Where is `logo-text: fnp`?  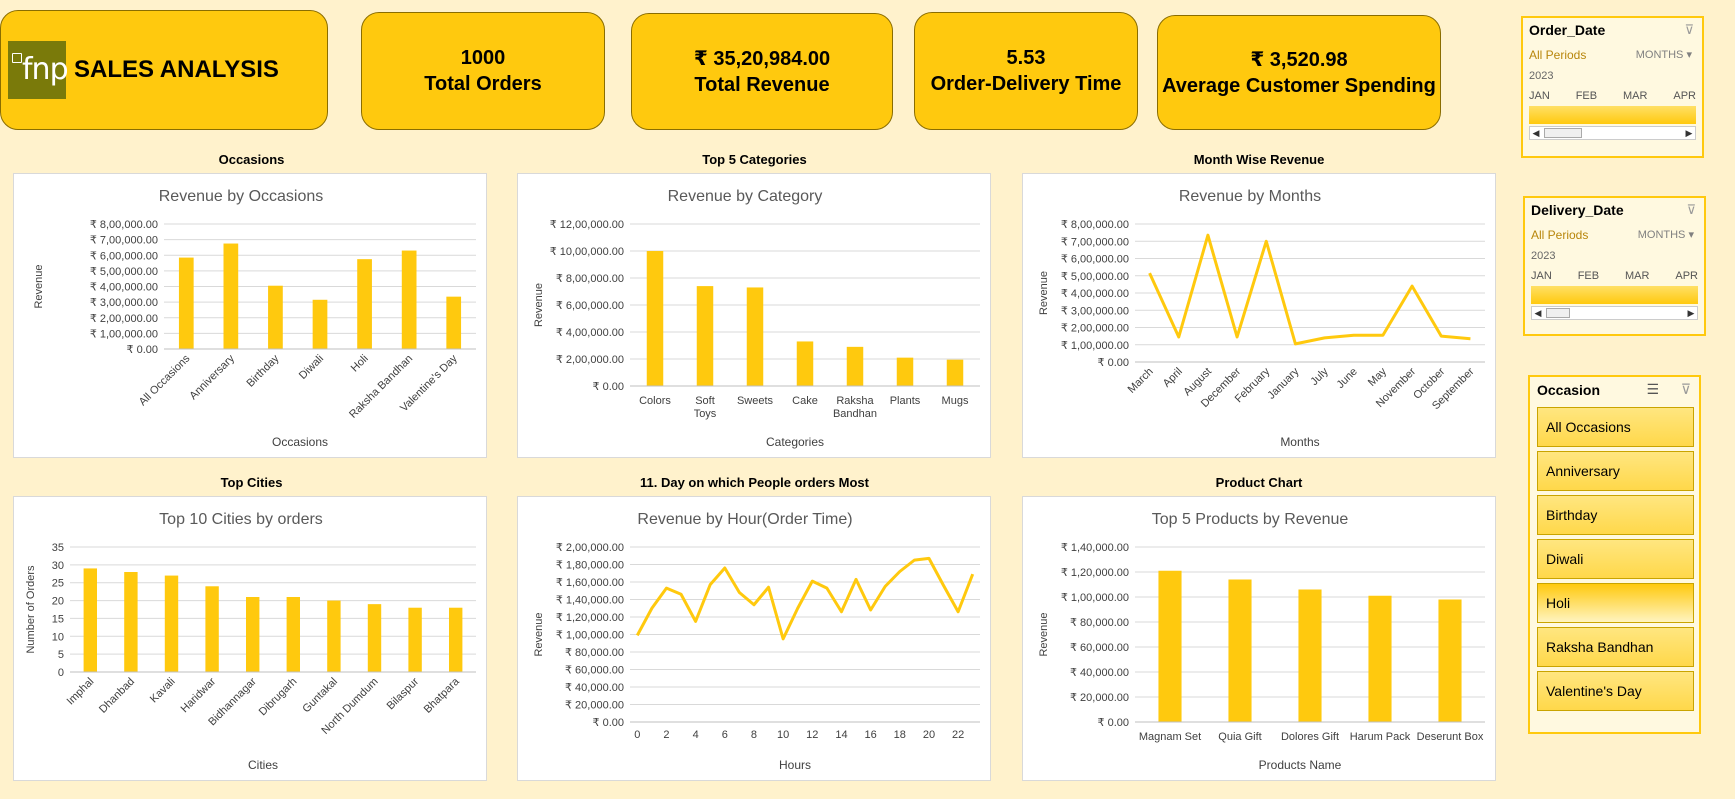
logo-text: fnp is located at coordinates (45, 69).